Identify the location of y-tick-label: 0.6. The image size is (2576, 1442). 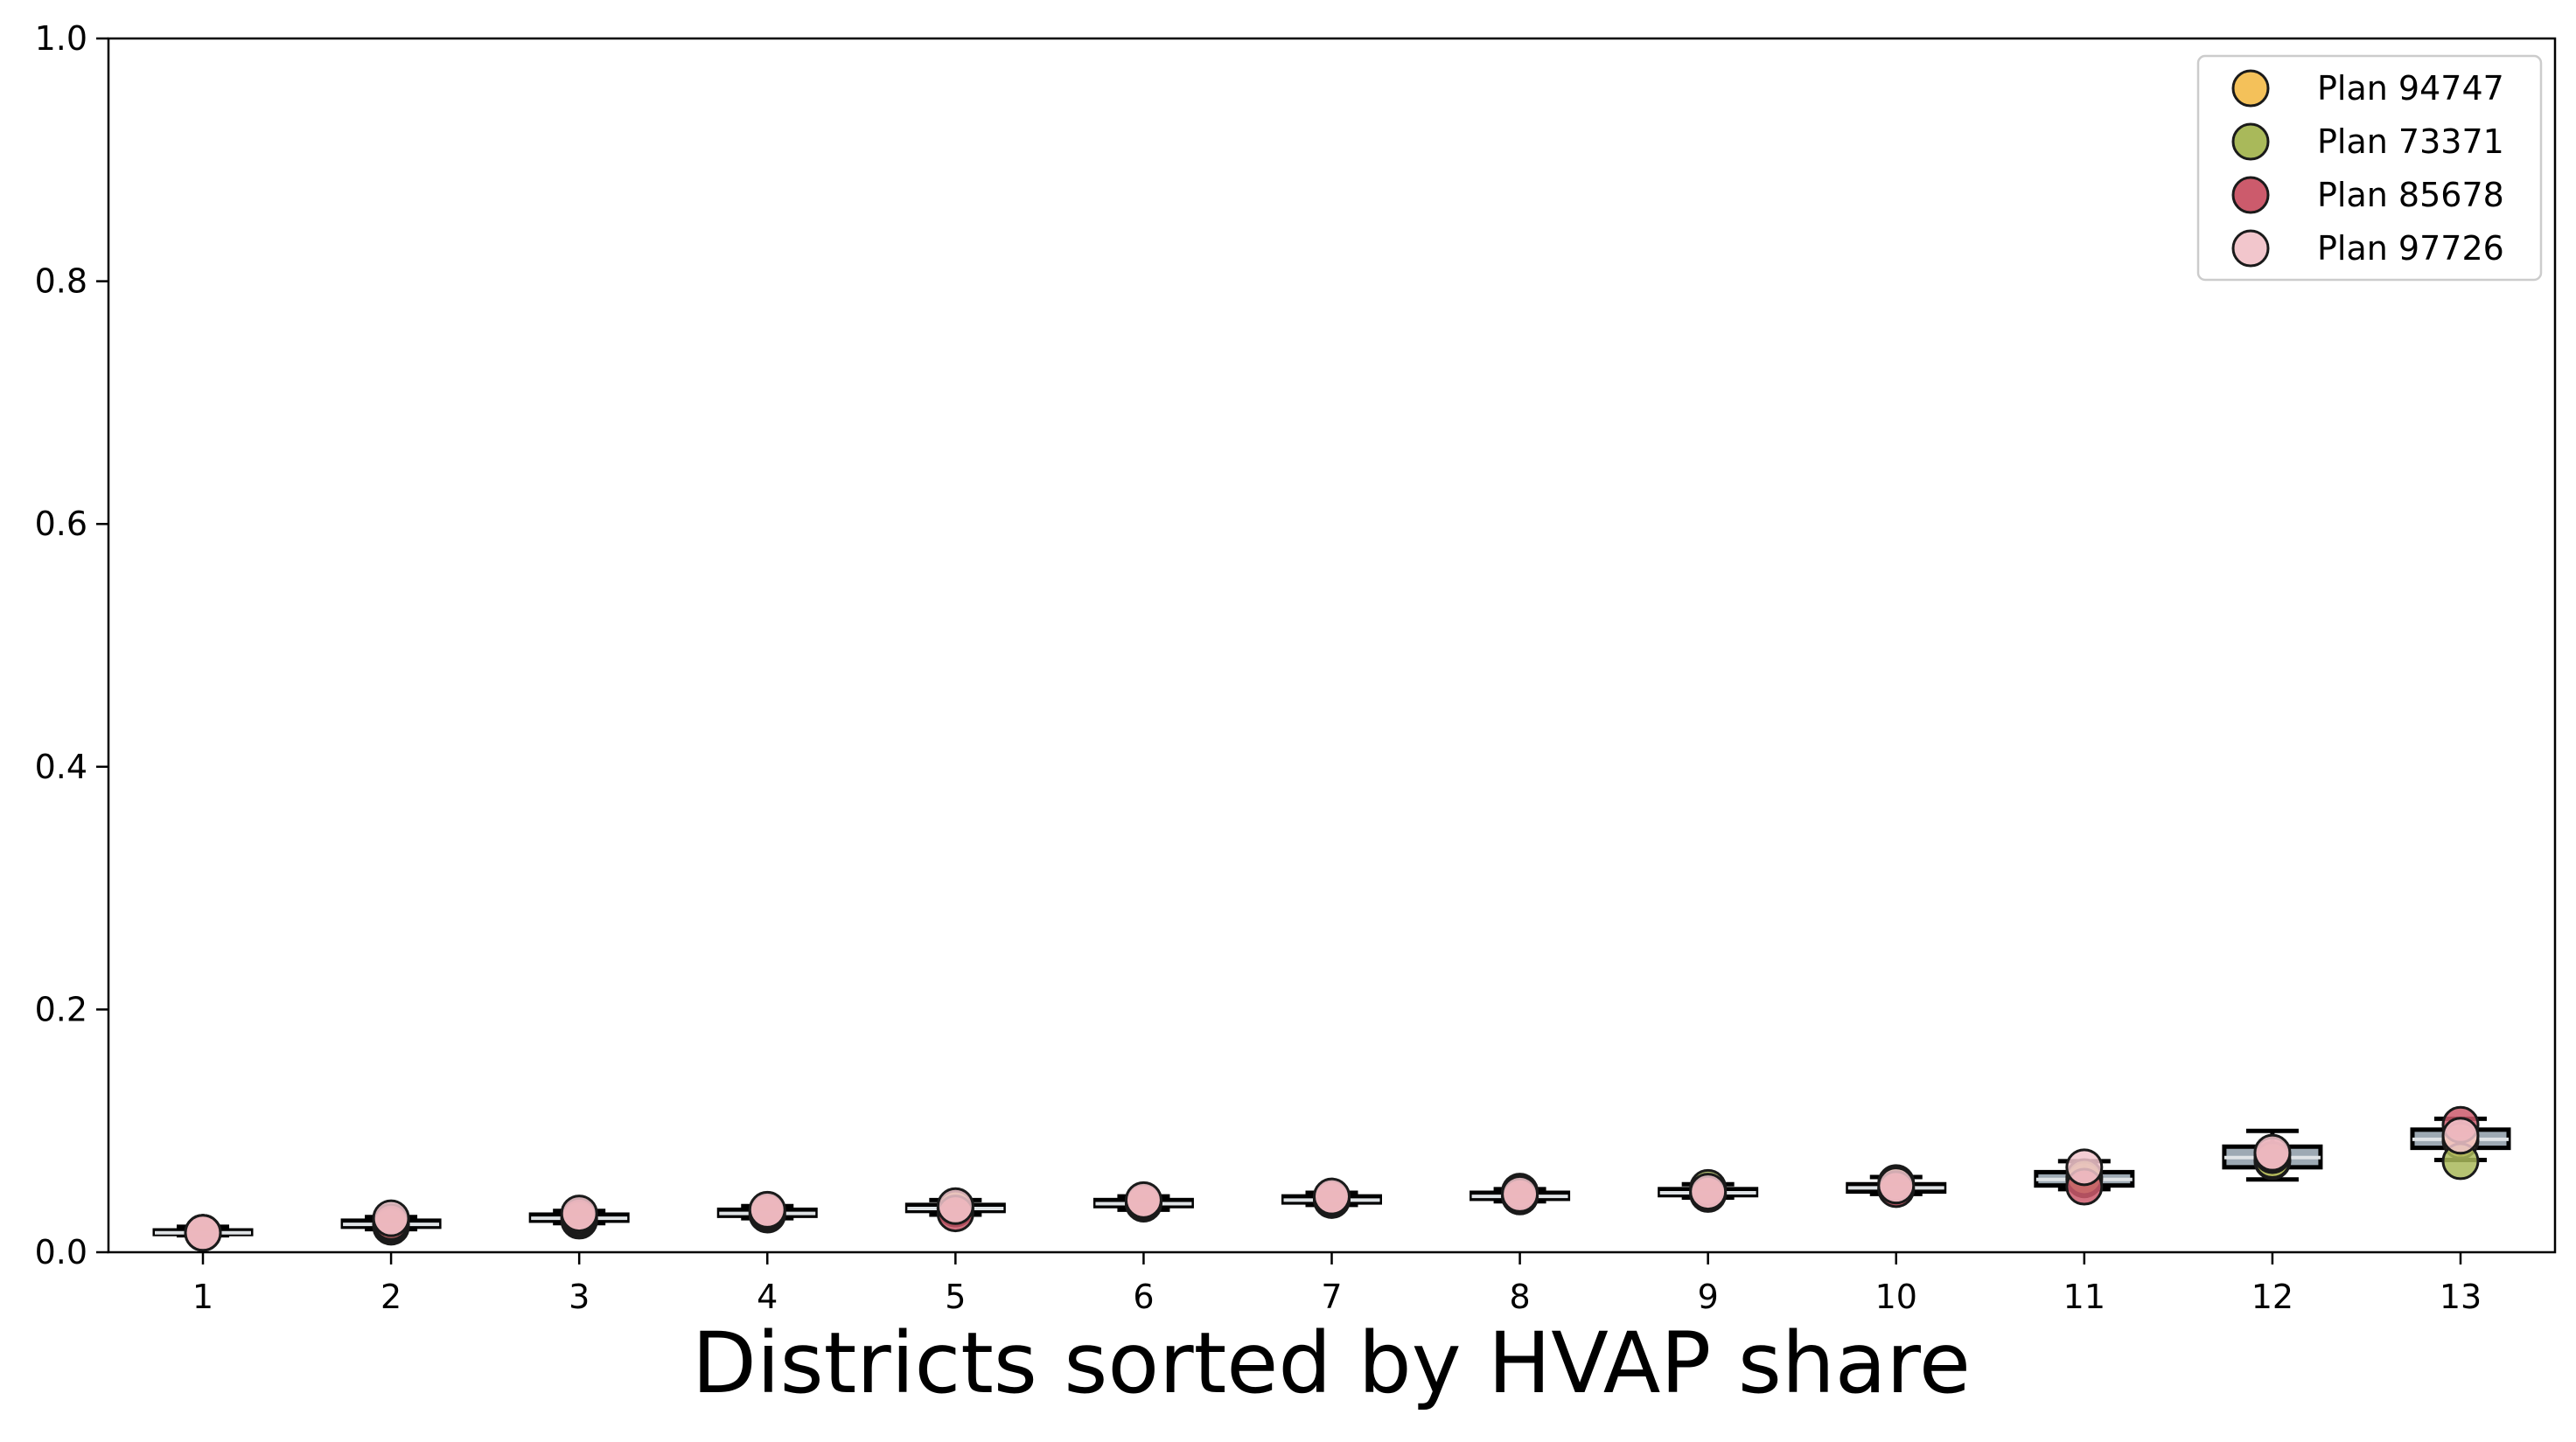
(61, 524).